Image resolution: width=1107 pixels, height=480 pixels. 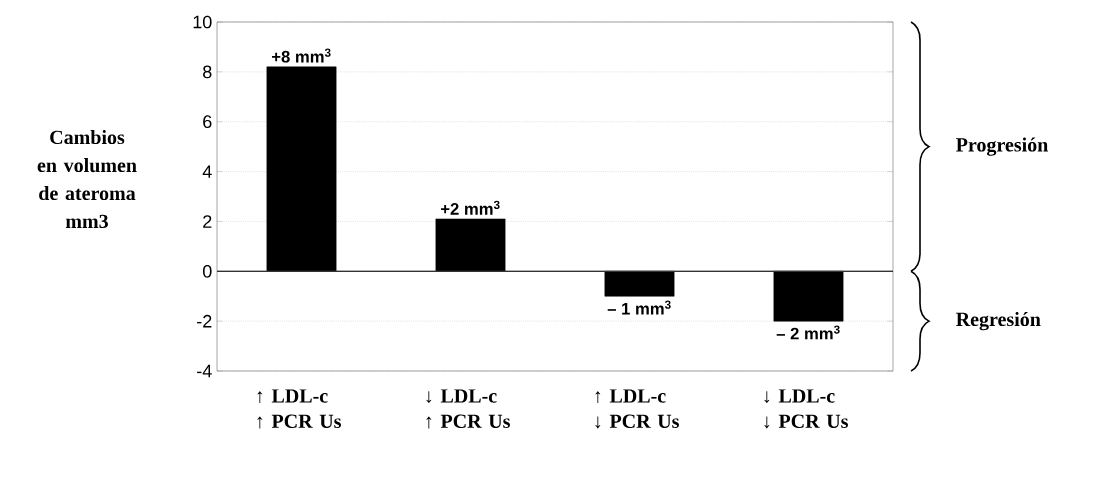 What do you see at coordinates (207, 122) in the screenshot?
I see `y-tick-label: 6` at bounding box center [207, 122].